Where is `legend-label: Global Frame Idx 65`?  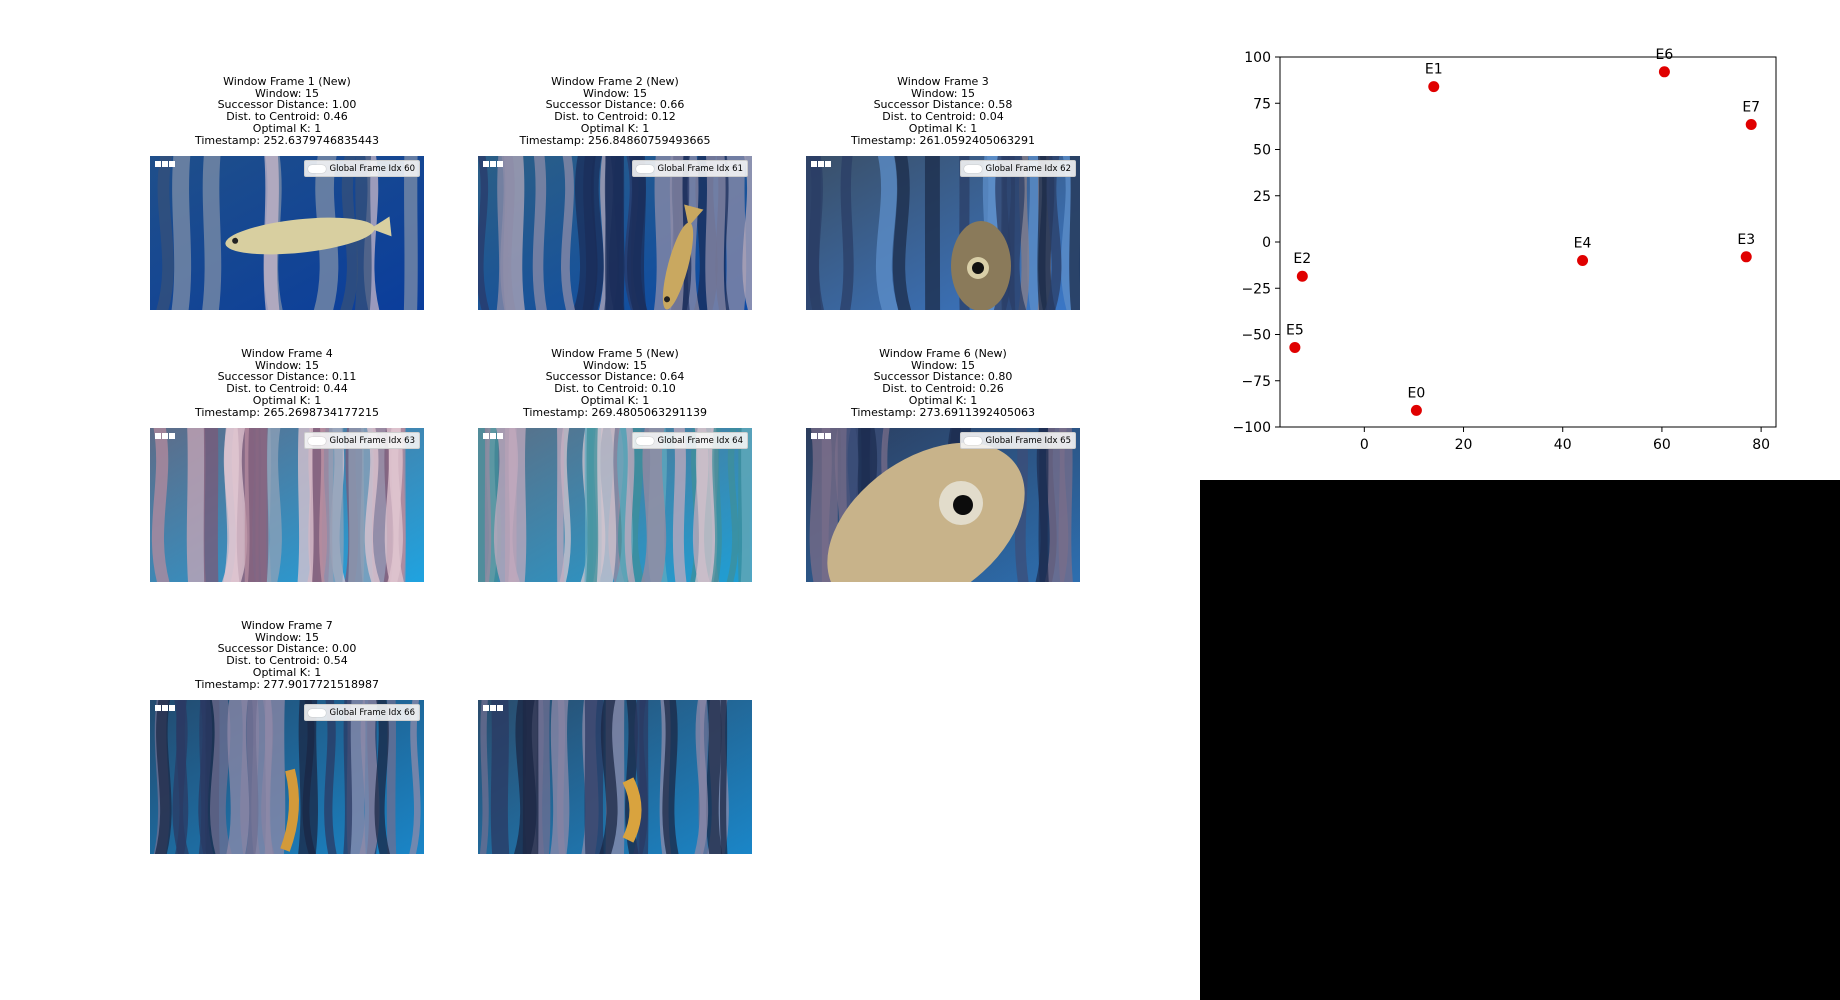 legend-label: Global Frame Idx 65 is located at coordinates (1028, 440).